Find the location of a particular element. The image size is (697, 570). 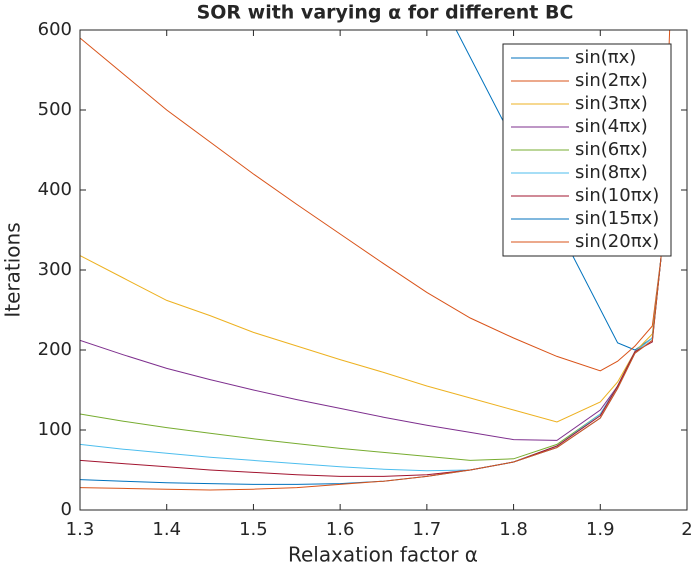

x-tick-label: 1.8 is located at coordinates (513, 529).